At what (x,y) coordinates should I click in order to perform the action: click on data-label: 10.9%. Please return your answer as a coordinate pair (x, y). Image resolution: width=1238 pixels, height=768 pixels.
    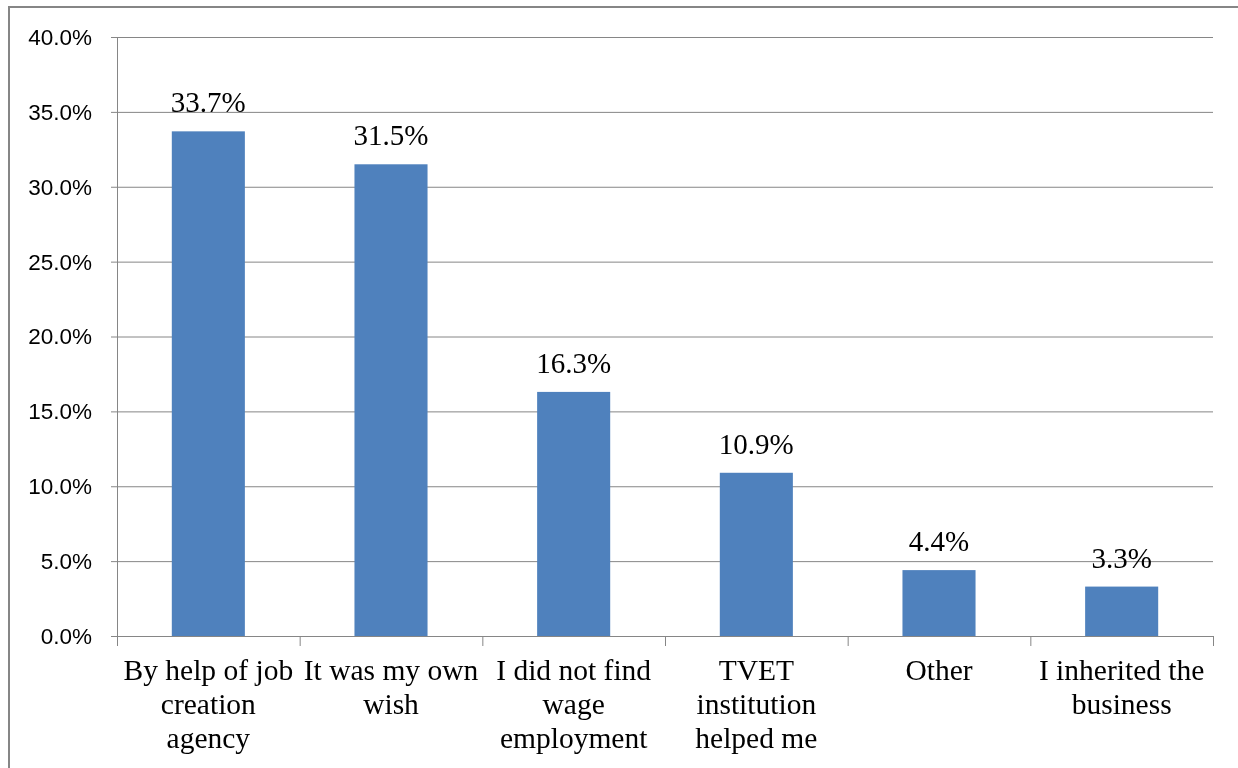
    Looking at the image, I should click on (756, 443).